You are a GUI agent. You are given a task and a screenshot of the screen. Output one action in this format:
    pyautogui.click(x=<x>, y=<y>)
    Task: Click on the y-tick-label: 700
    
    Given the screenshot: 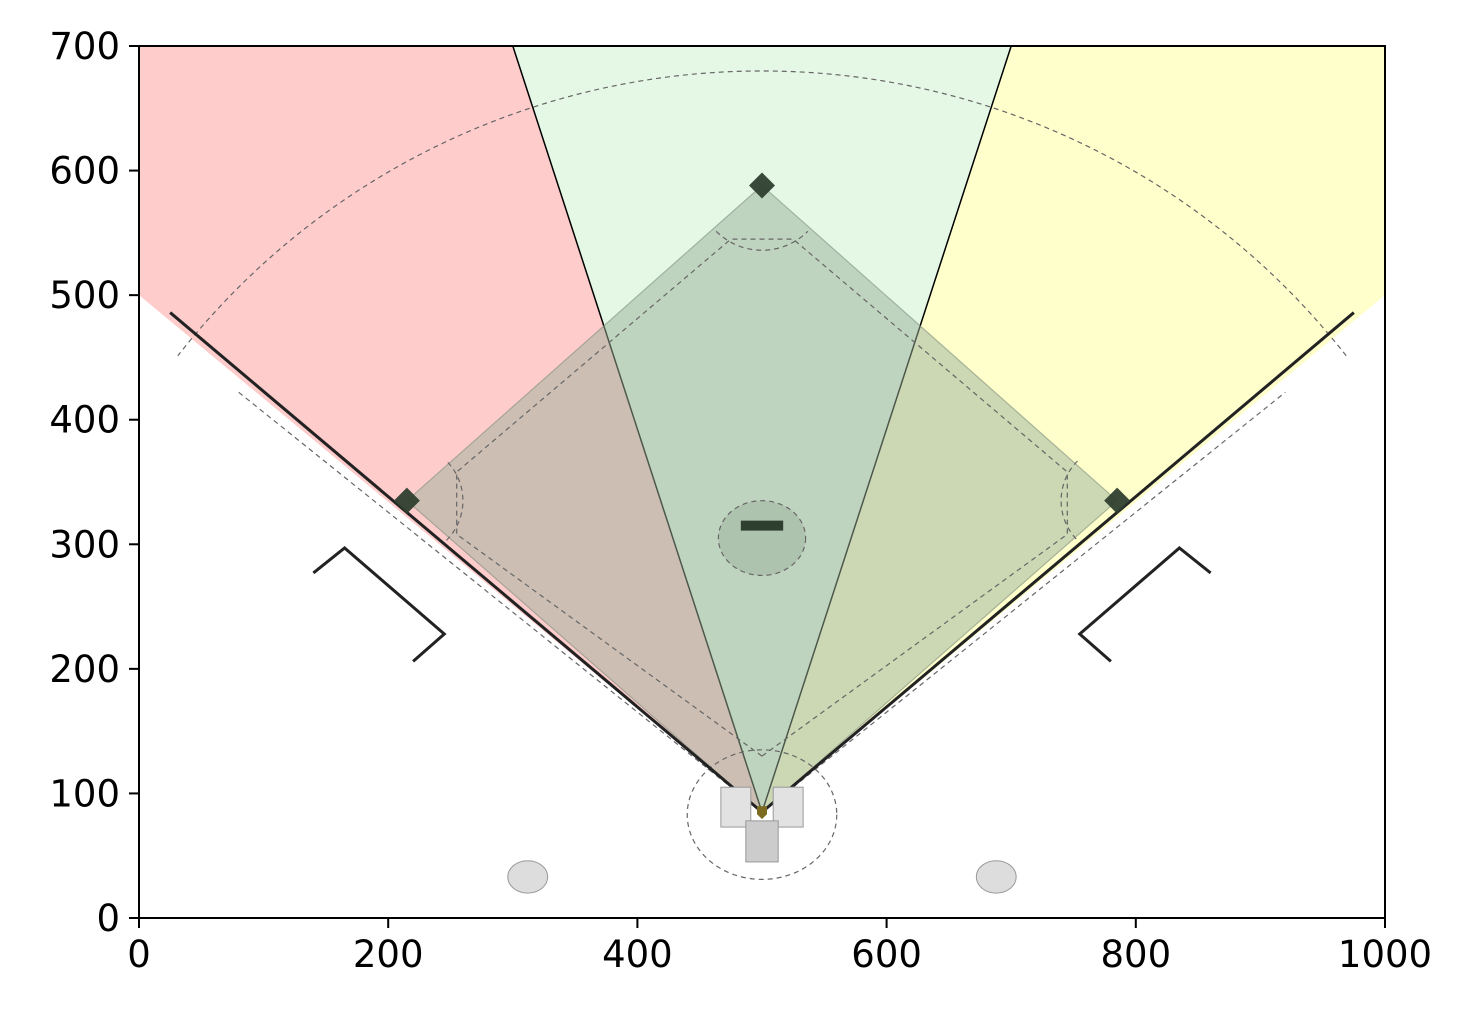 What is the action you would take?
    pyautogui.click(x=84, y=46)
    